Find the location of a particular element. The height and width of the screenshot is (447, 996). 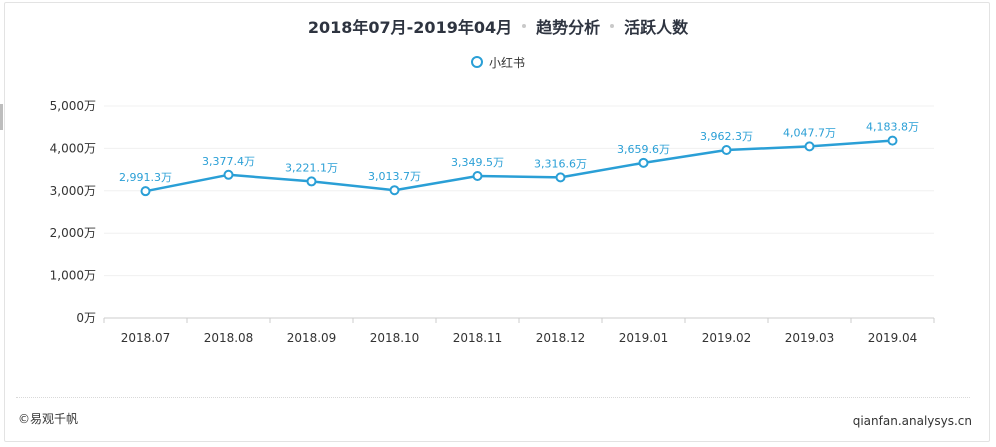

x-tick-label: 2018.11 is located at coordinates (478, 338).